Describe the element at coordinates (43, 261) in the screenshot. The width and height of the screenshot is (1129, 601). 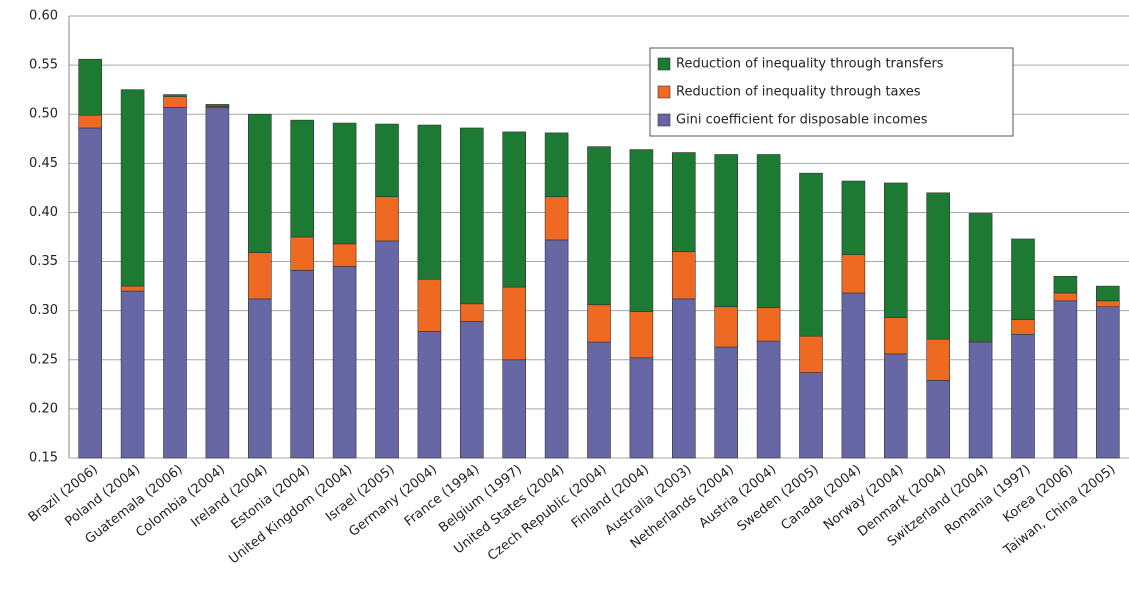
I see `y-tick-label: 0.35` at that location.